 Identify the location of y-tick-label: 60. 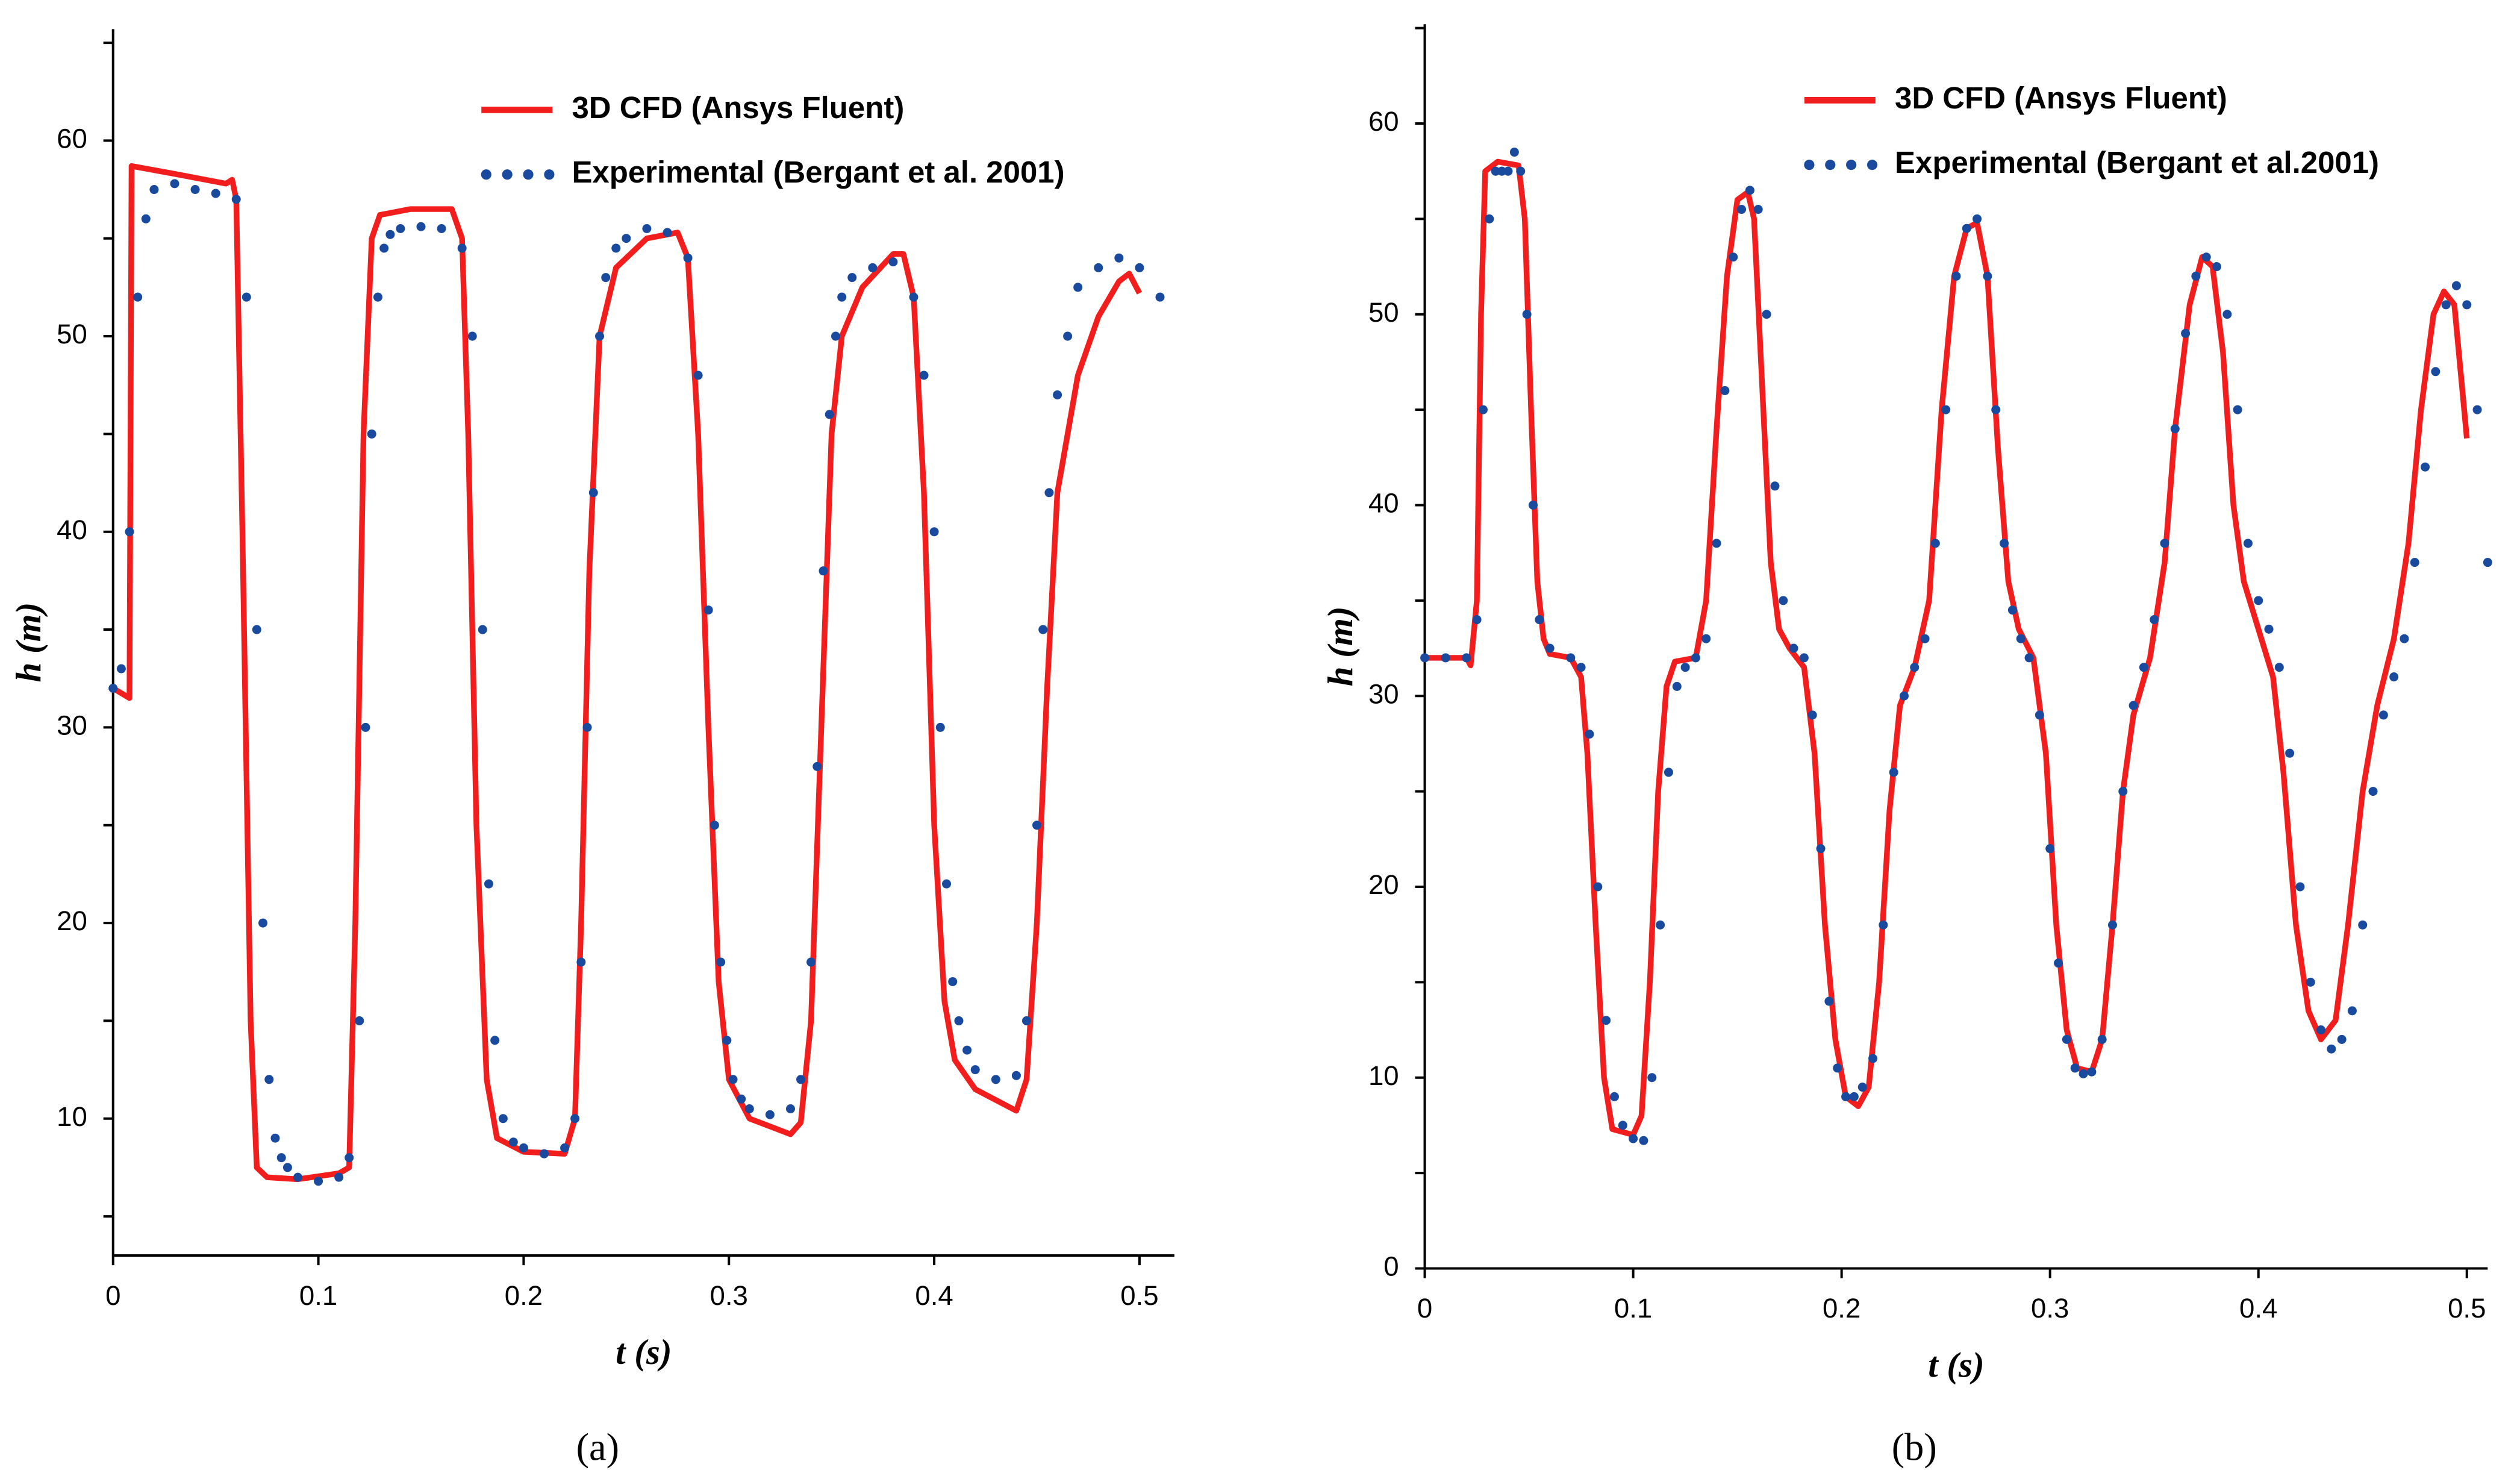
(1383, 121).